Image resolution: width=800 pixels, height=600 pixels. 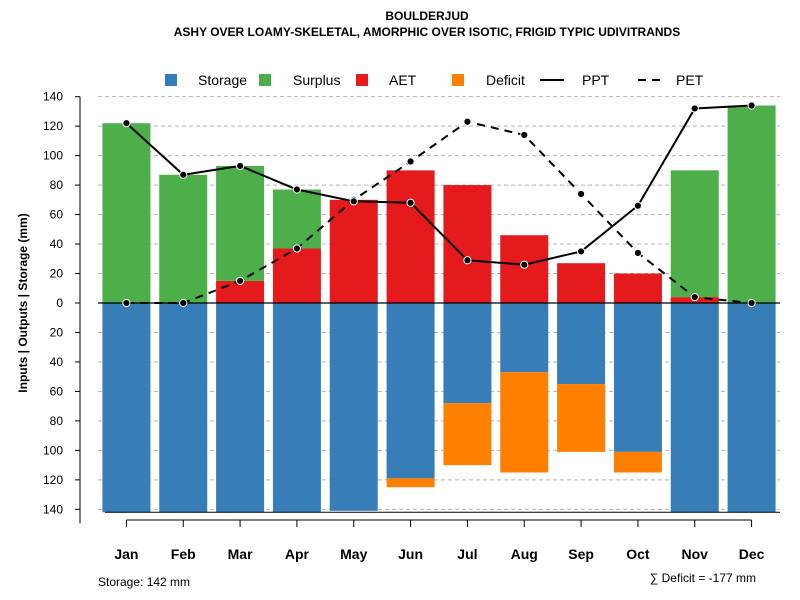 What do you see at coordinates (144, 582) in the screenshot?
I see `storage-footnote: Storage: 142 mm` at bounding box center [144, 582].